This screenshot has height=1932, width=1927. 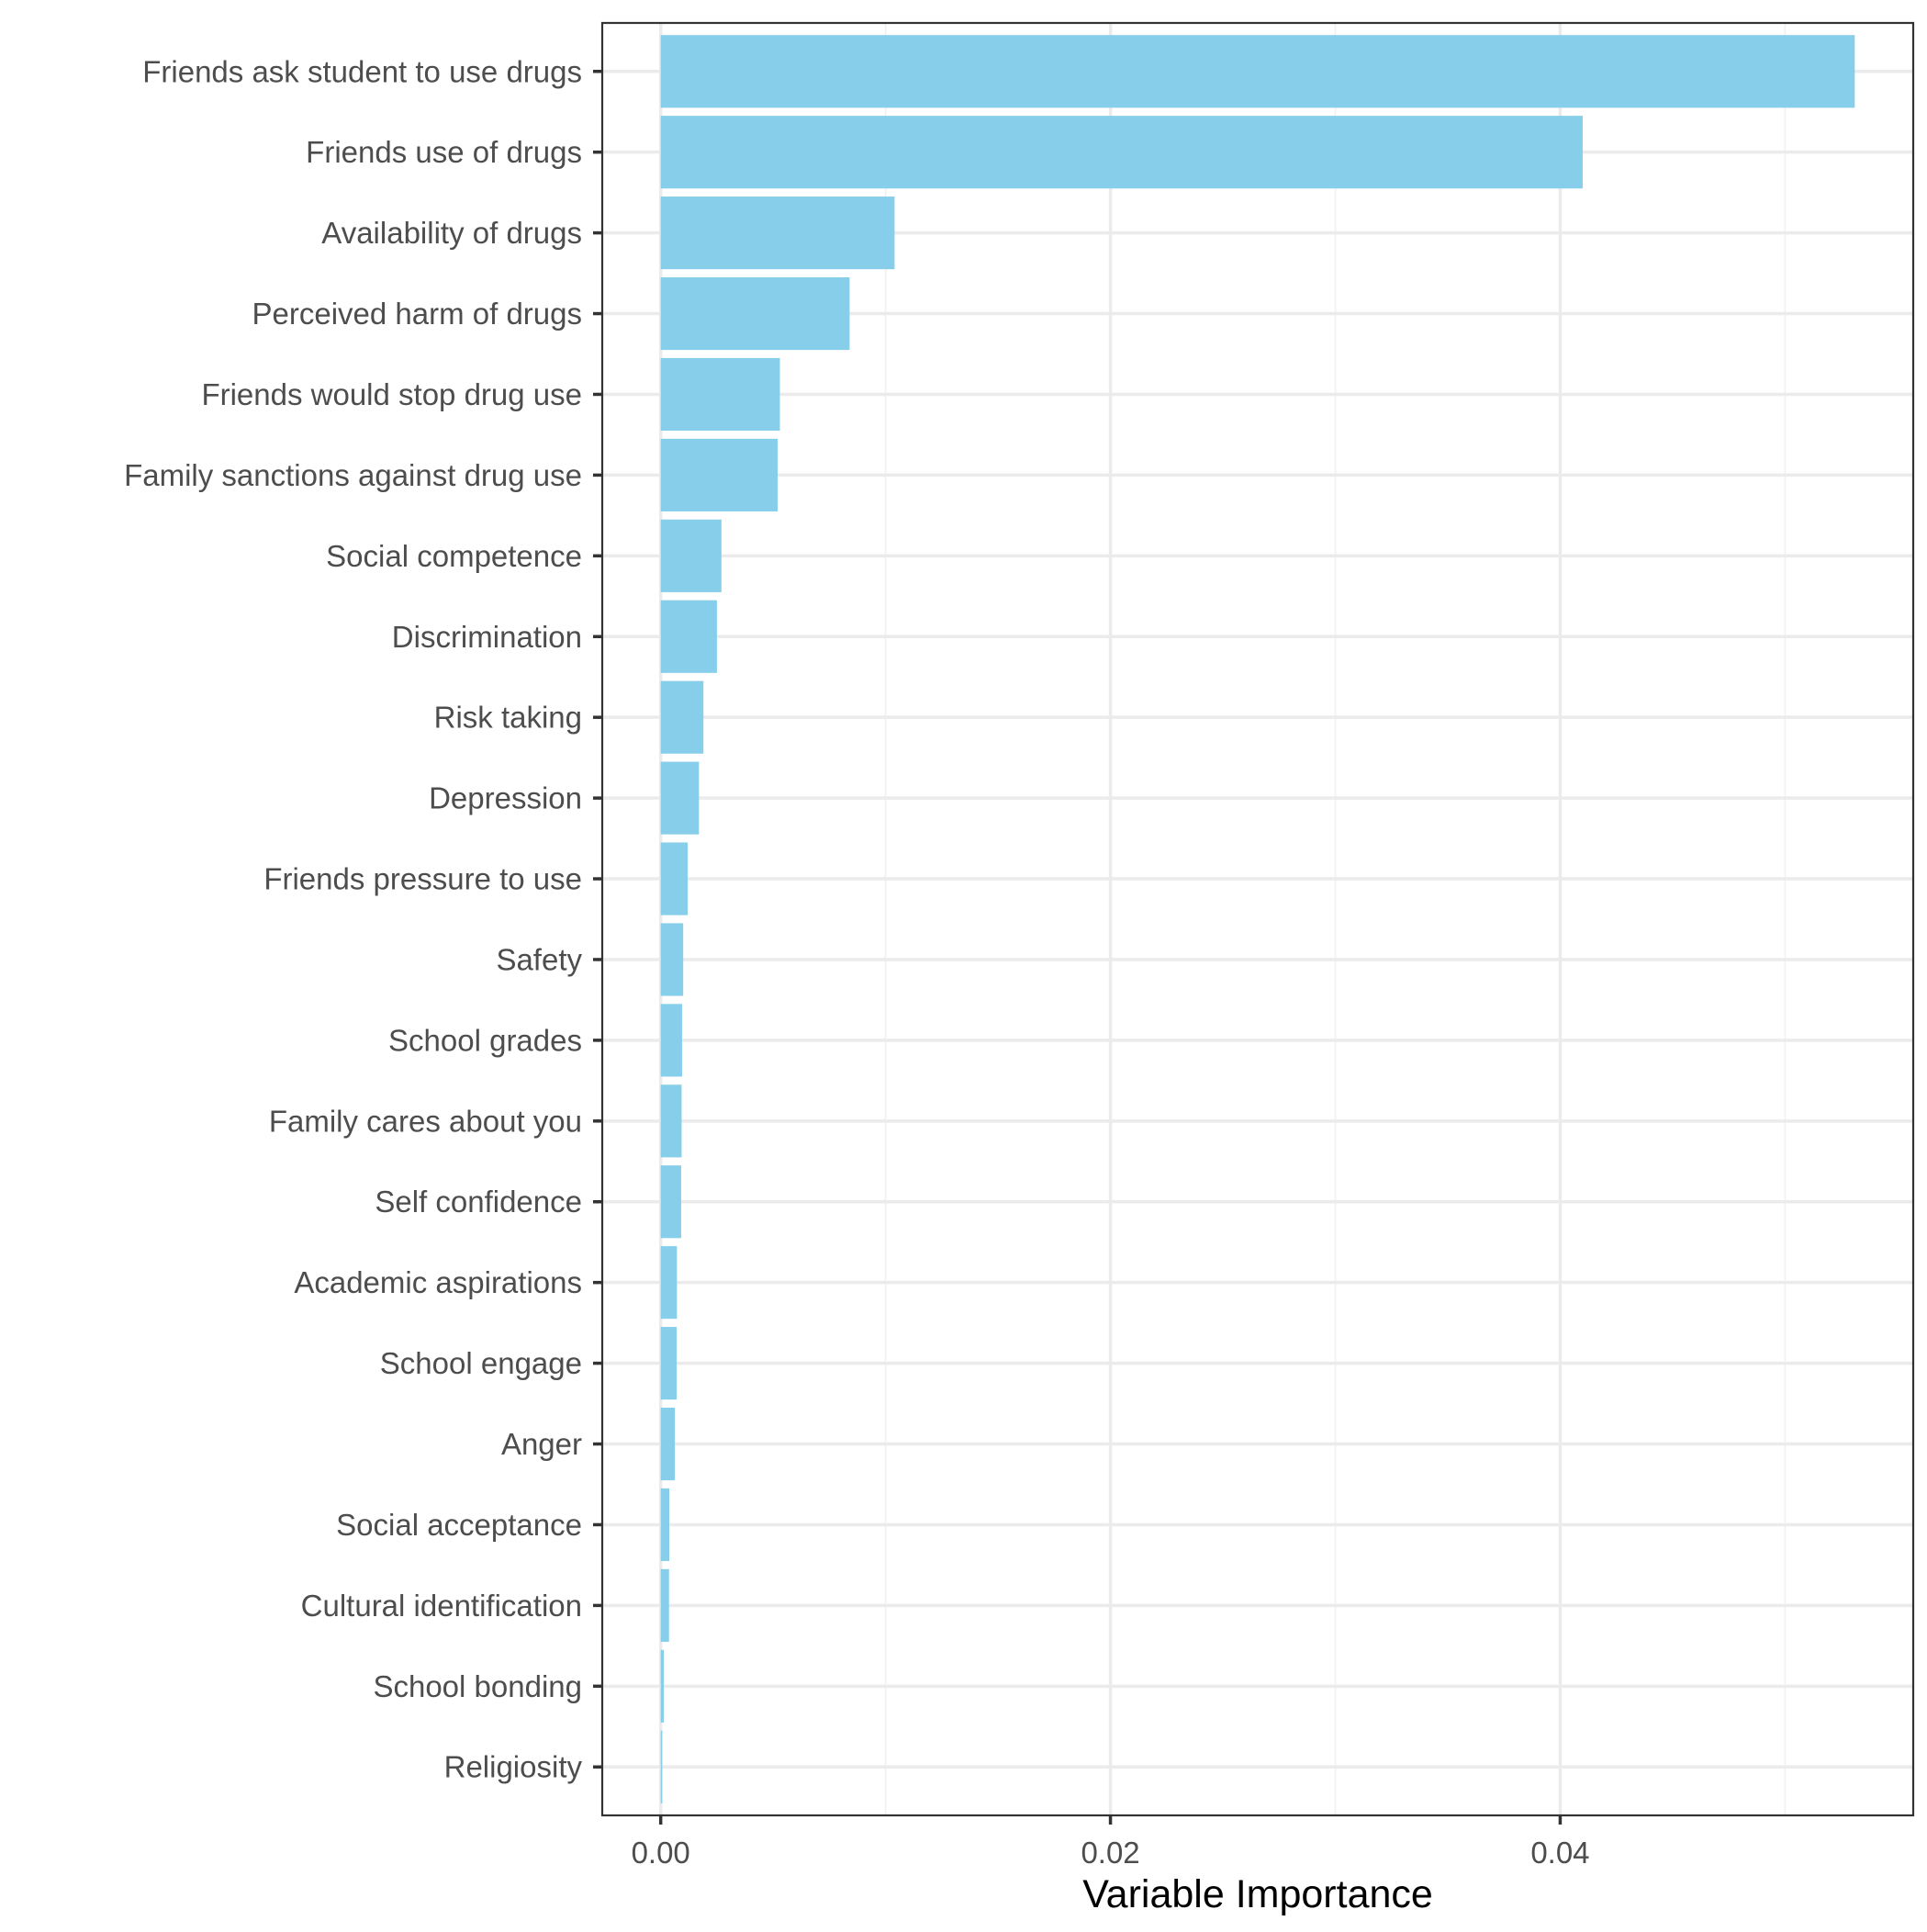 What do you see at coordinates (362, 71) in the screenshot?
I see `y-tick-label: Friends ask student to use drugs` at bounding box center [362, 71].